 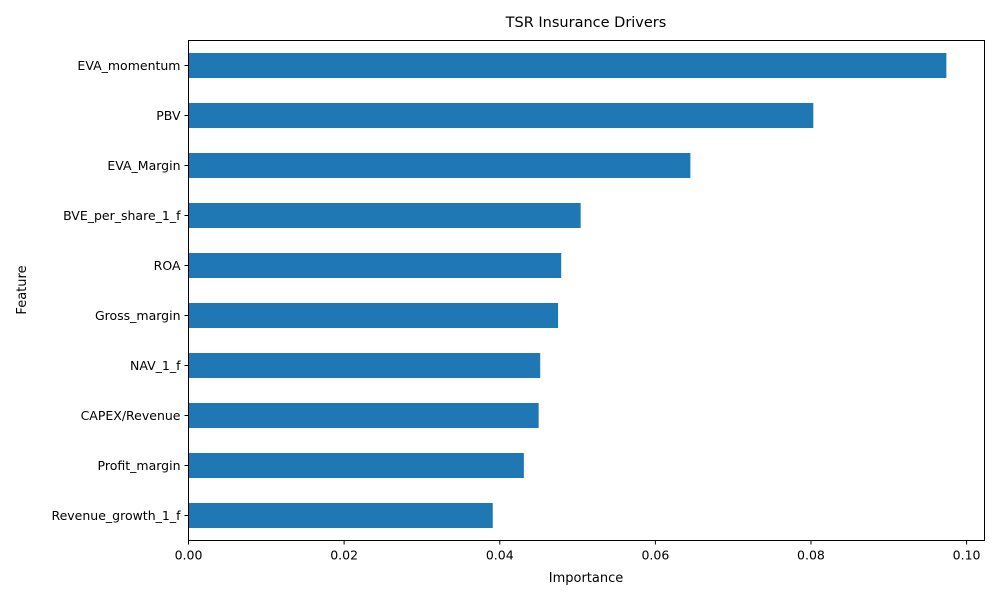 What do you see at coordinates (22, 289) in the screenshot?
I see `y-axis-label: Feature` at bounding box center [22, 289].